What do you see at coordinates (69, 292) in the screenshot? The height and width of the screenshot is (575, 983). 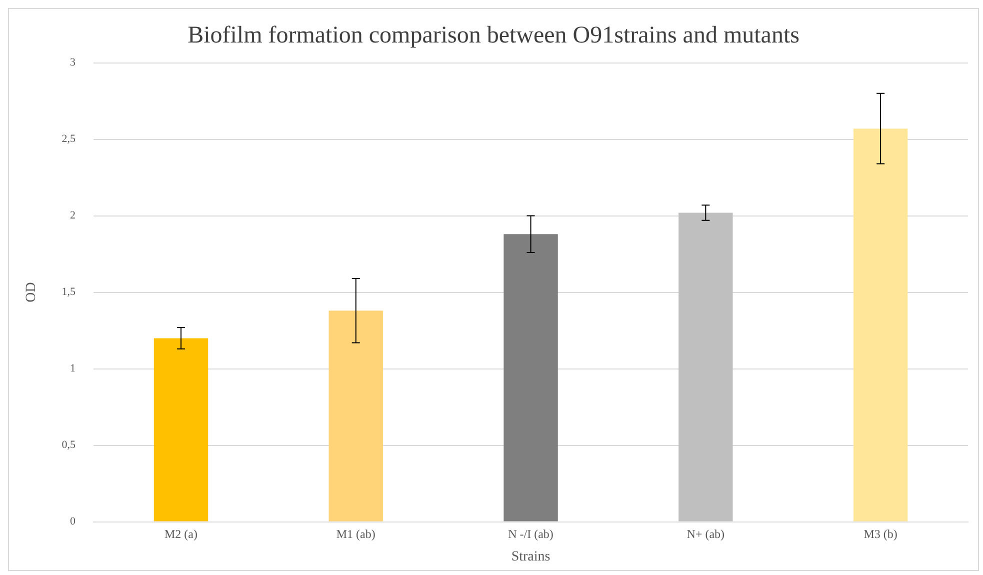 I see `y-tick-label: 1,5` at bounding box center [69, 292].